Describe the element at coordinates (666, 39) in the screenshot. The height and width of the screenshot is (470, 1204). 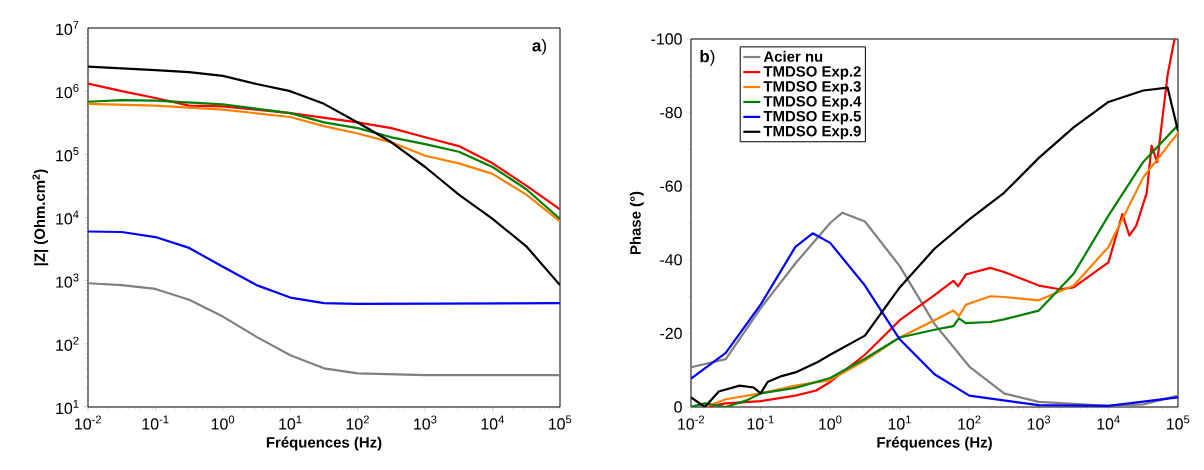
I see `y-tick-label: -100` at that location.